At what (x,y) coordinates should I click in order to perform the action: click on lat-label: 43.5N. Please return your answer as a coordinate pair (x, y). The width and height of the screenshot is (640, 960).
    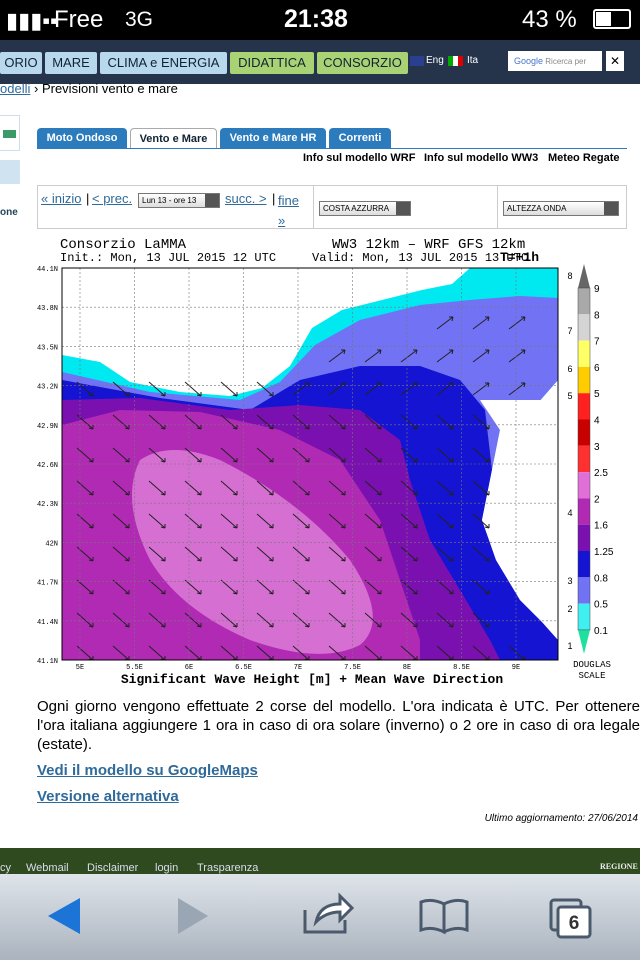
    Looking at the image, I should click on (47, 348).